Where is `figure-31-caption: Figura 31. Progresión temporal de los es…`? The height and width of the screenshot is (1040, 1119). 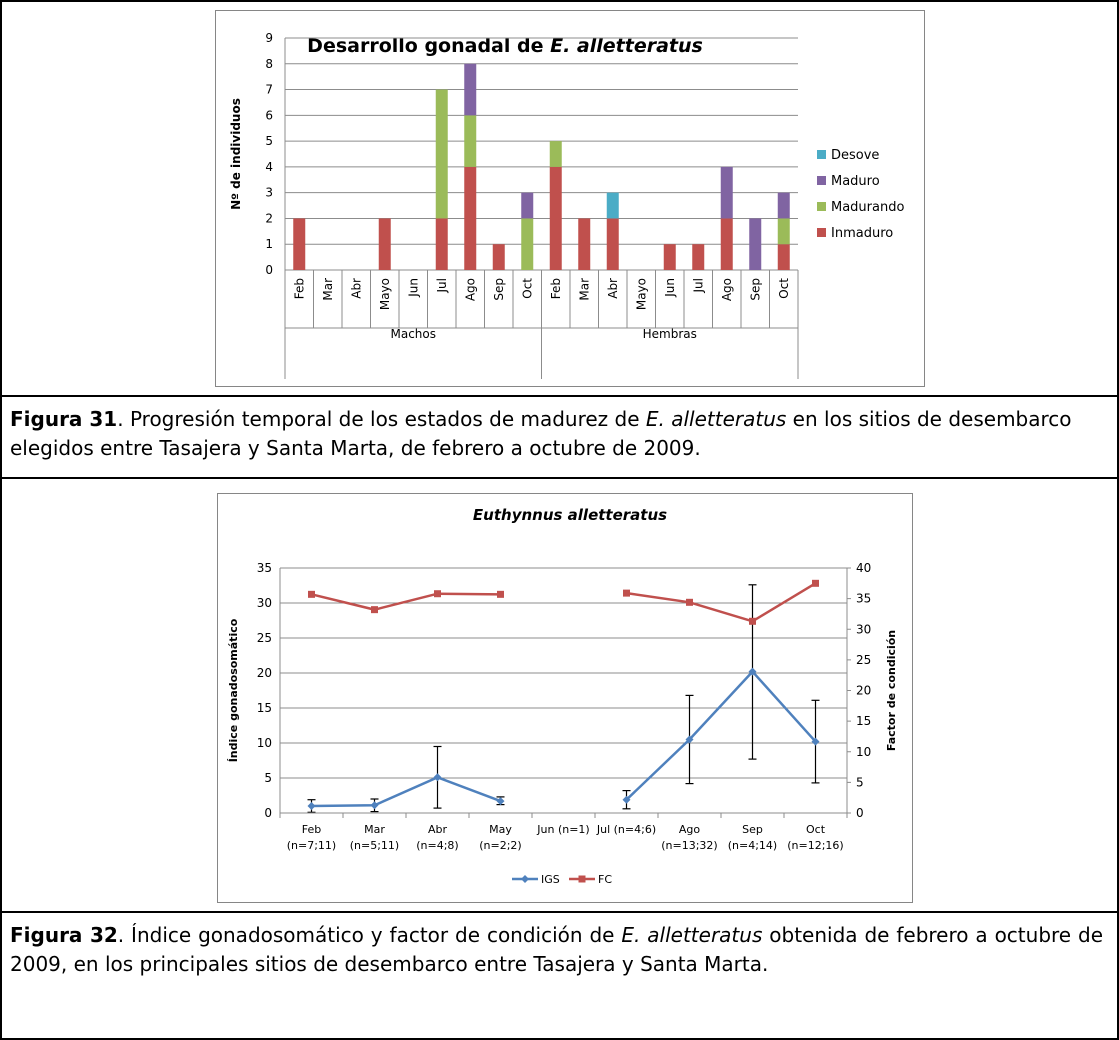 figure-31-caption: Figura 31. Progresión temporal de los es… is located at coordinates (556, 434).